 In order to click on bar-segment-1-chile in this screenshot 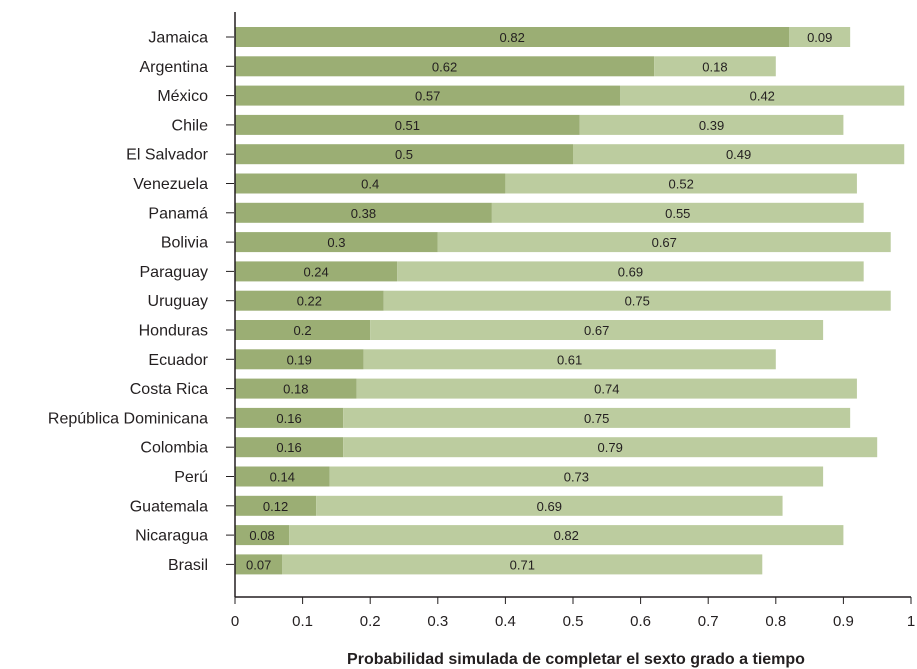, I will do `click(407, 124)`.